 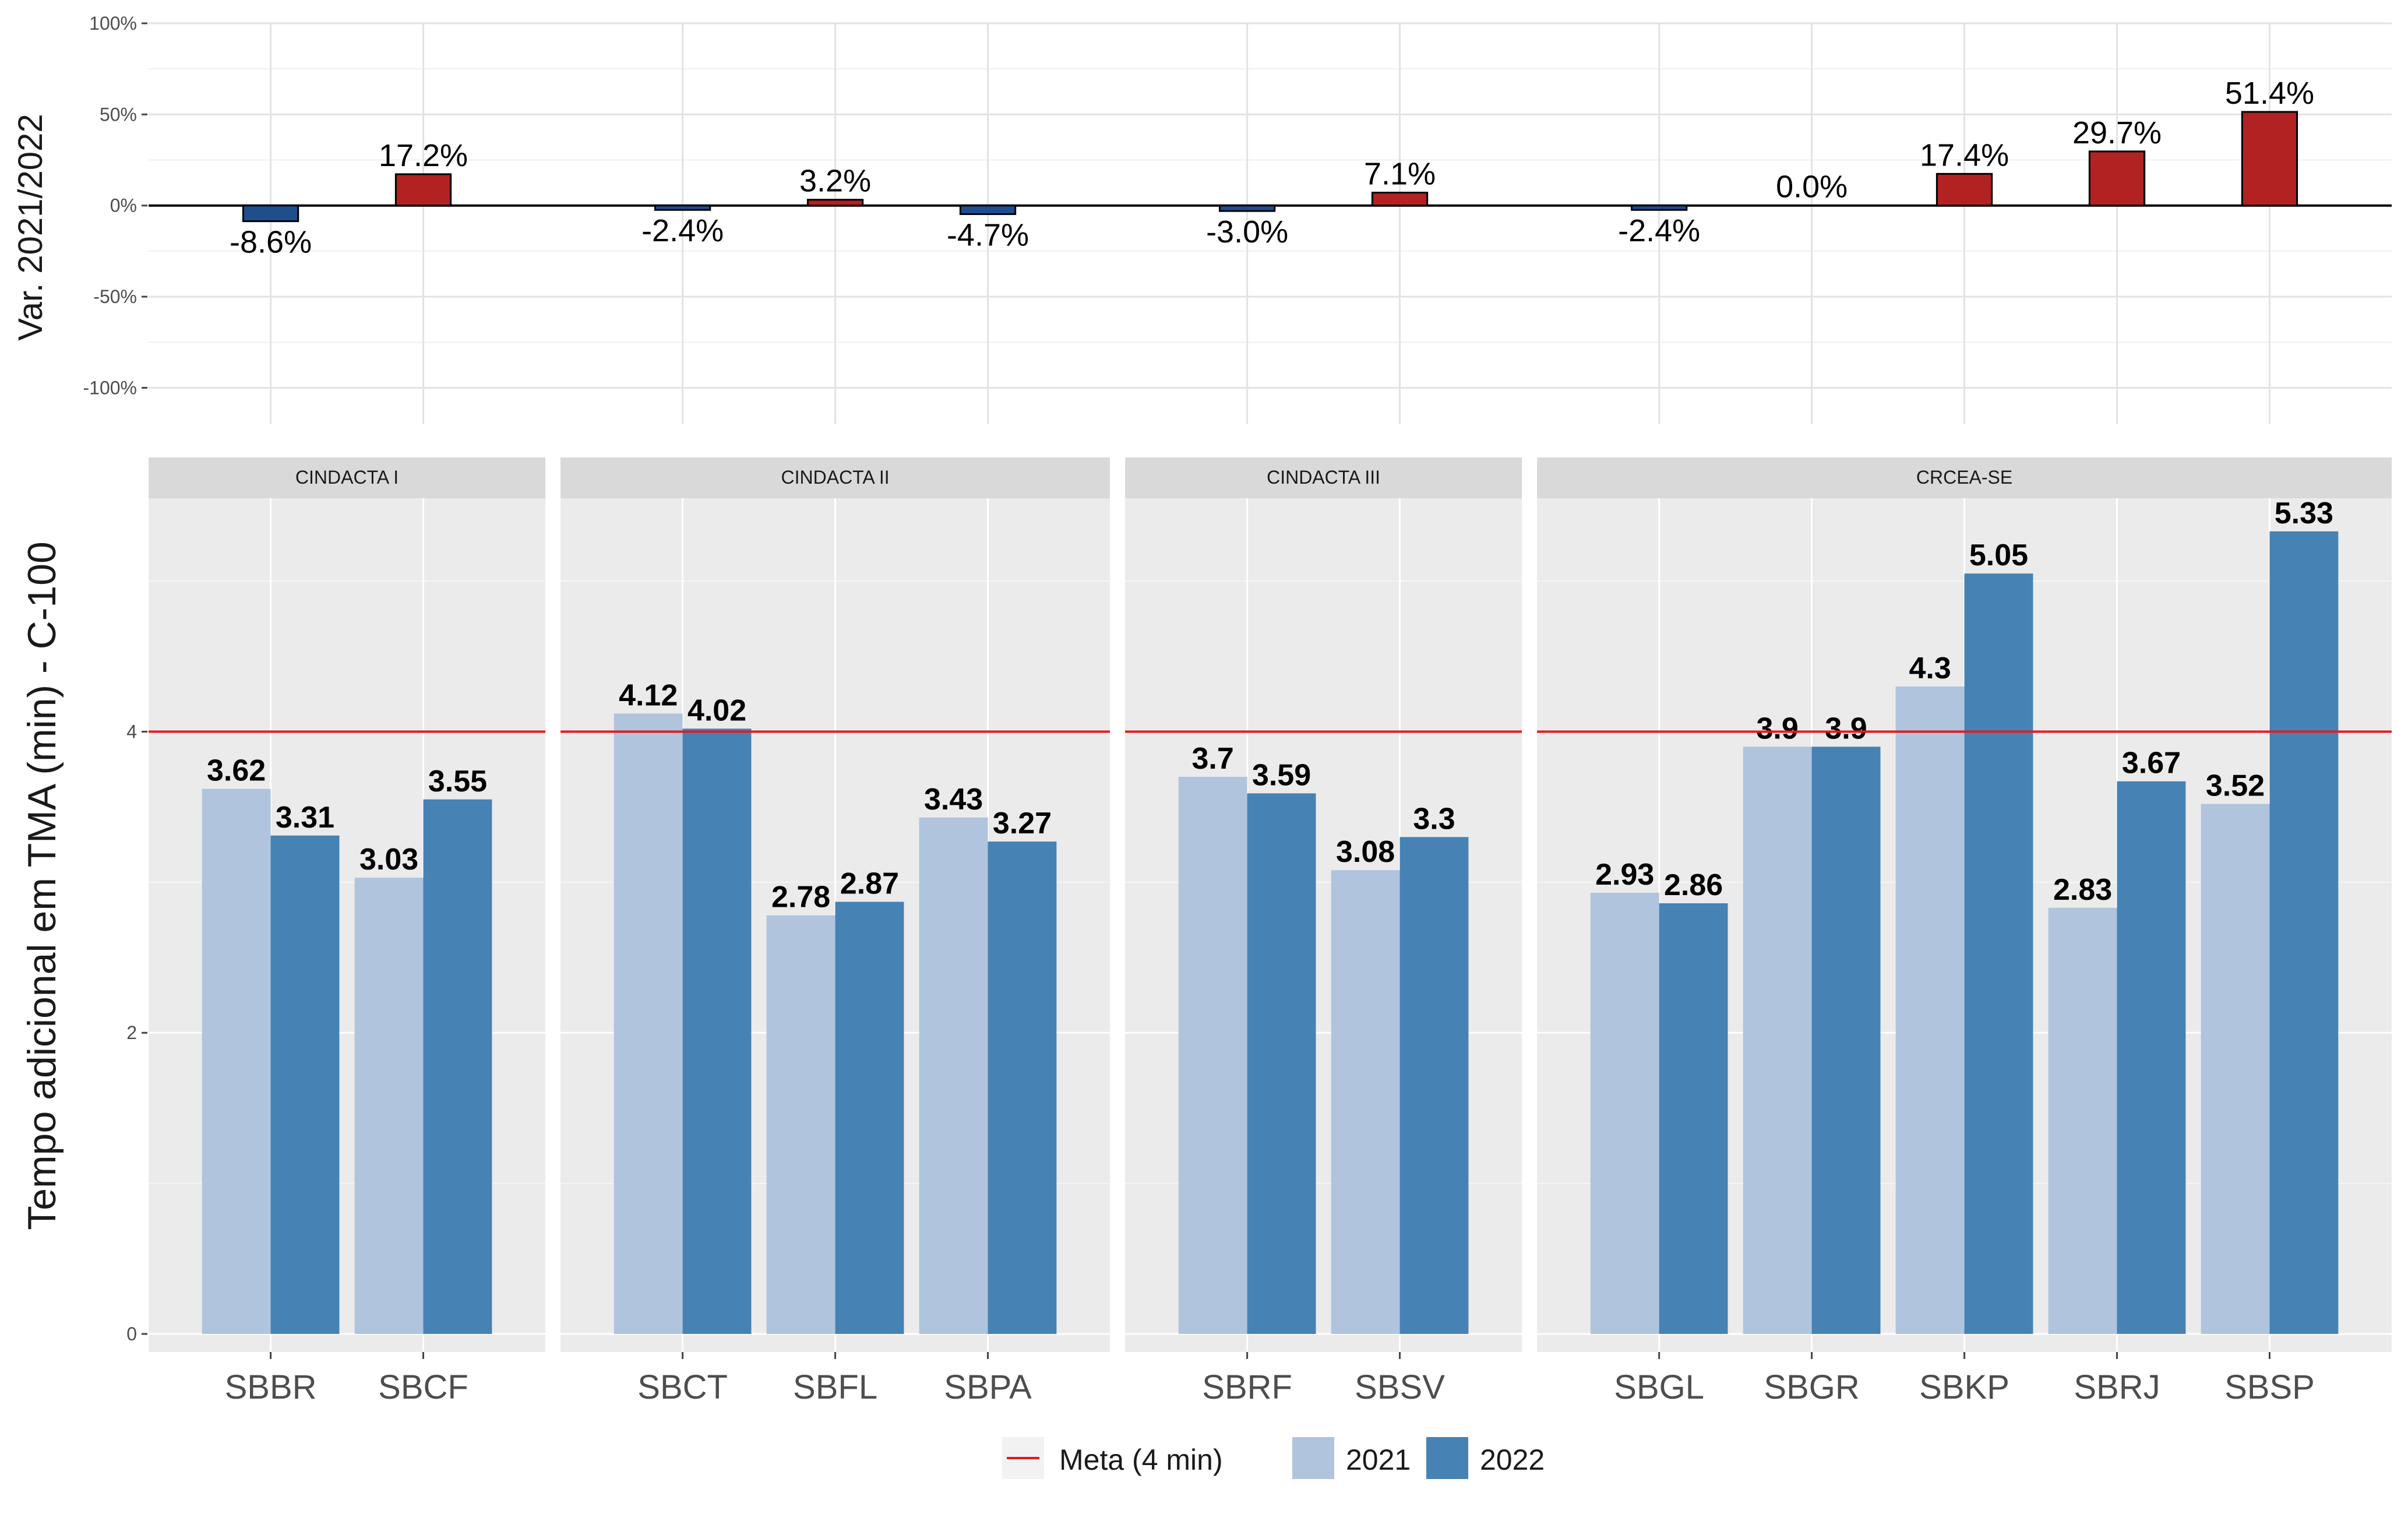 I want to click on variation-label-sbgr: 0.0%, so click(x=1812, y=187).